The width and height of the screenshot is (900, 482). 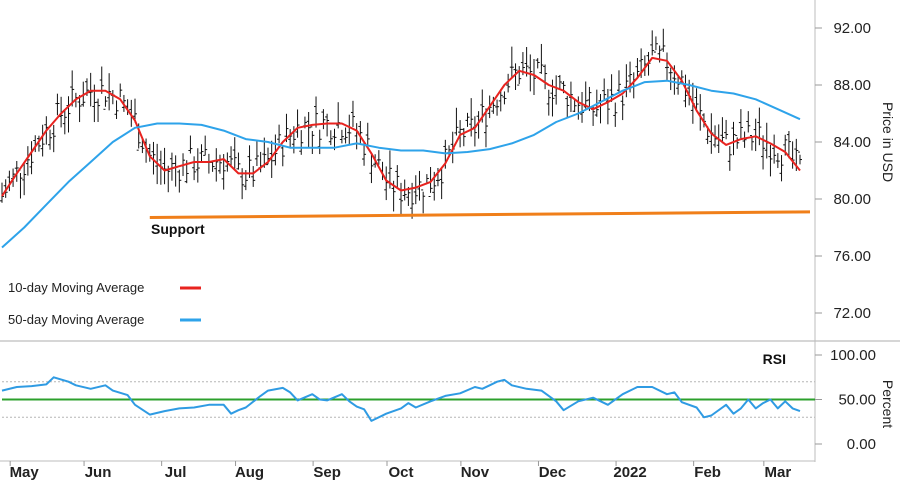 I want to click on x-tick-label: Jul, so click(x=176, y=472).